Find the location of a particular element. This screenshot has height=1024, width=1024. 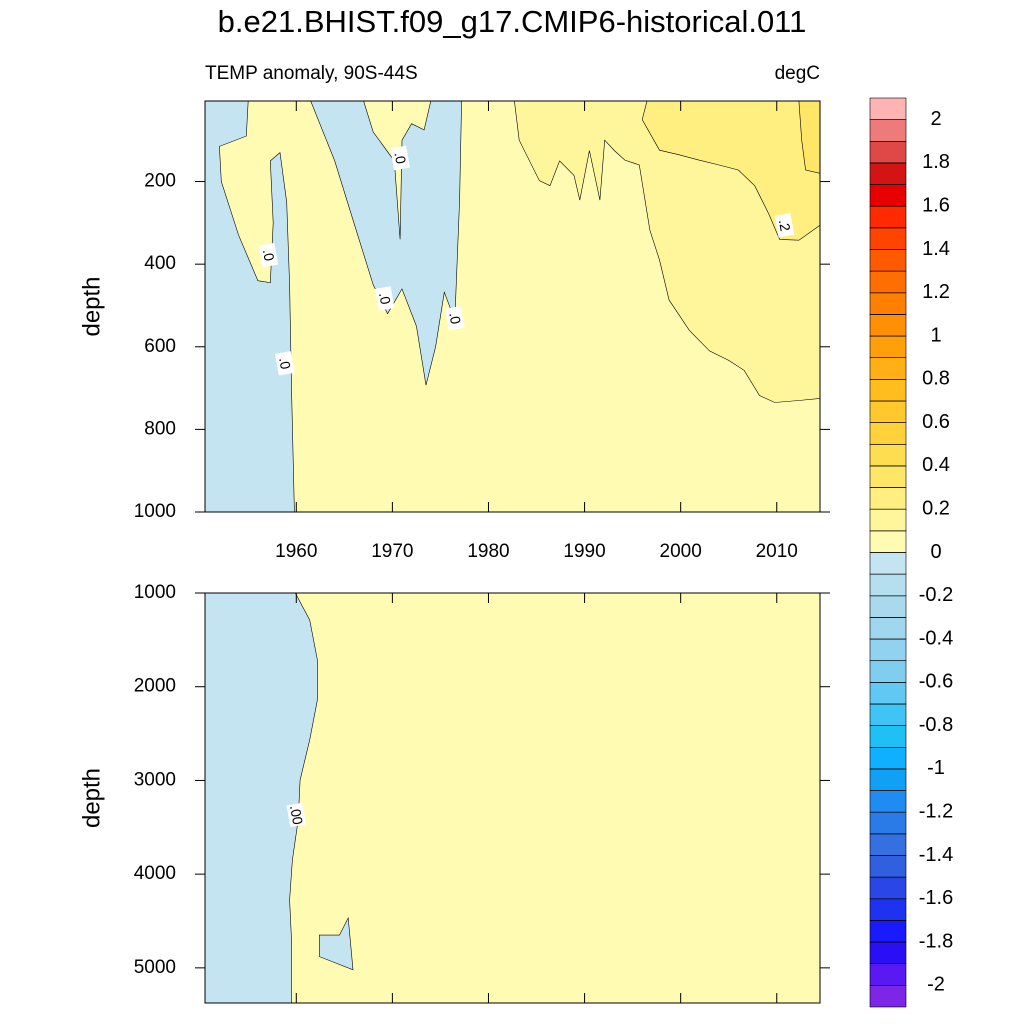

colorbar-tick-label: -1 is located at coordinates (936, 768).